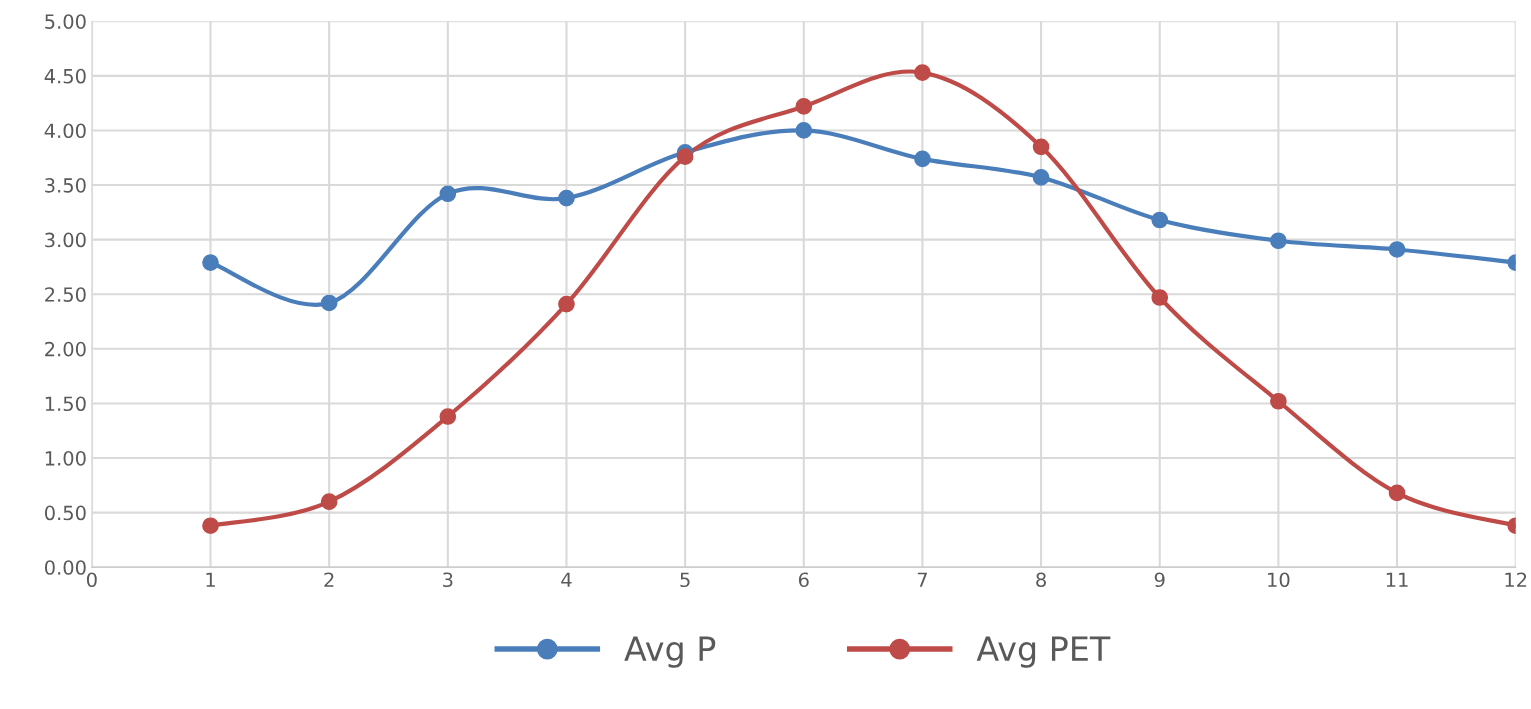 The width and height of the screenshot is (1531, 709). What do you see at coordinates (329, 579) in the screenshot?
I see `x-tick-label: 2` at bounding box center [329, 579].